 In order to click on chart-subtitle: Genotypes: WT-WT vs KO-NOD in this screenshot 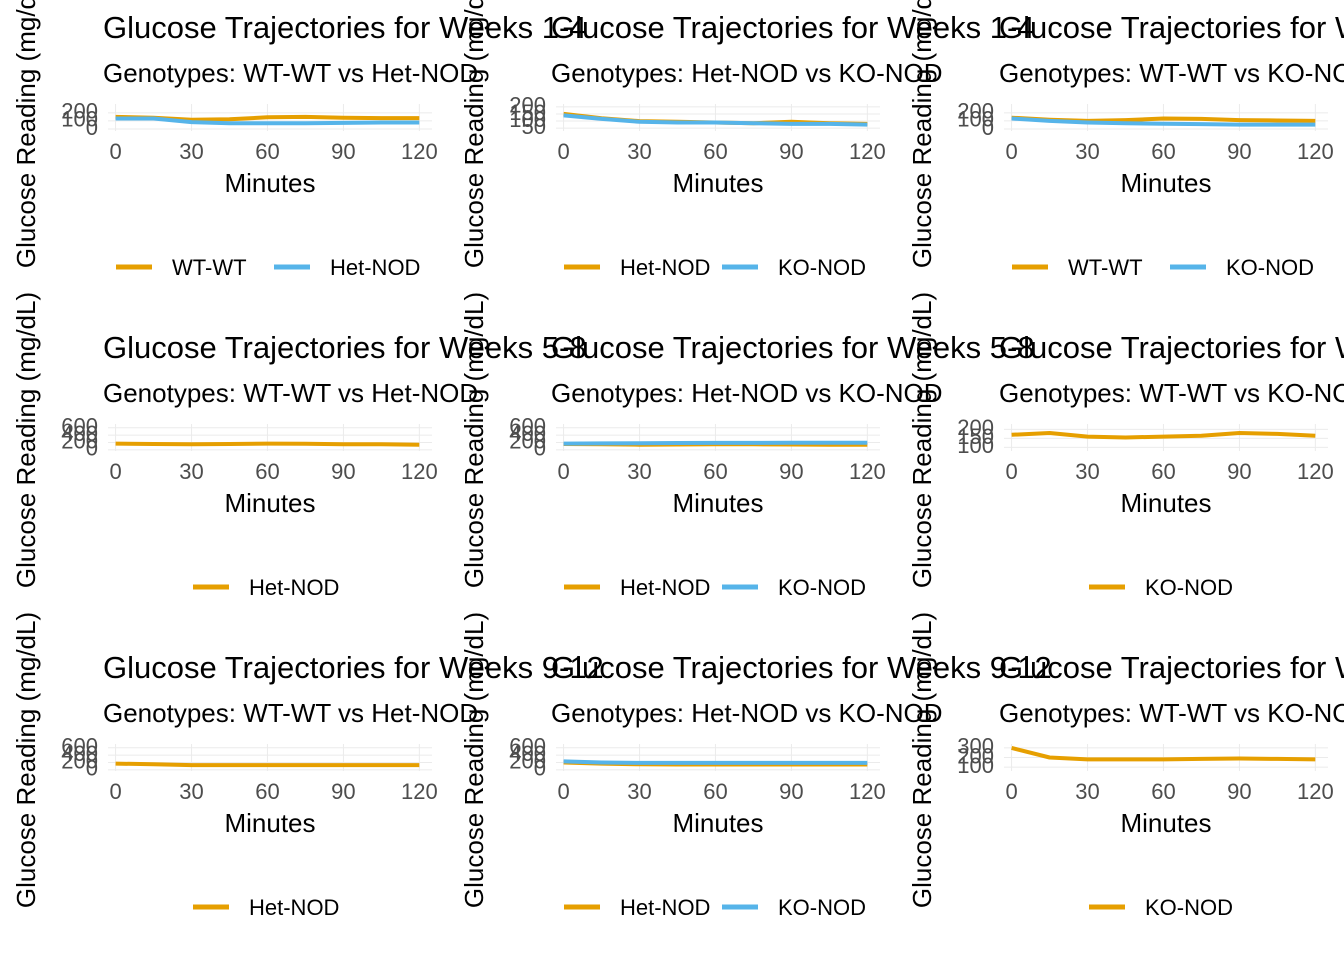, I will do `click(1171, 713)`.